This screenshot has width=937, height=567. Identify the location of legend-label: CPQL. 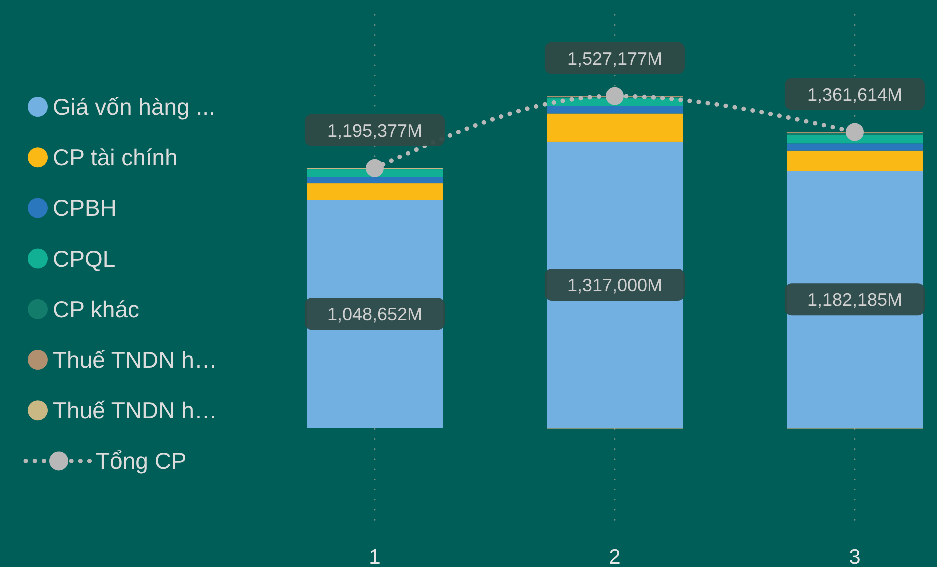
(84, 259).